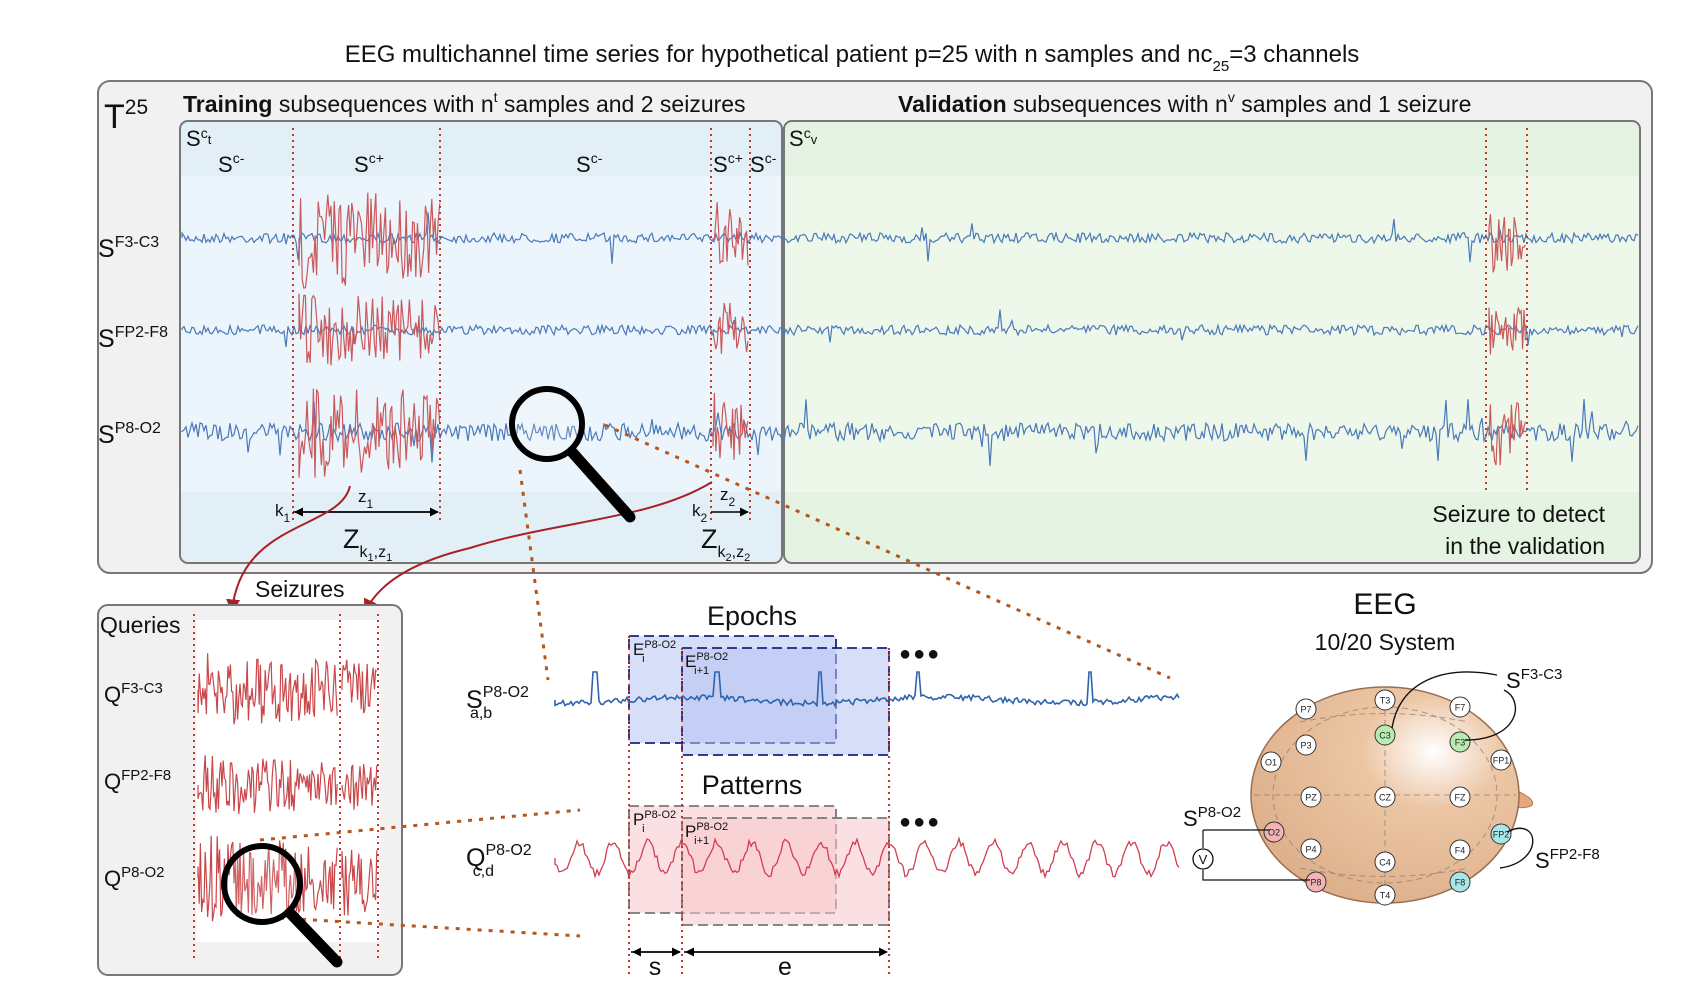 The width and height of the screenshot is (1704, 1004). I want to click on electrode-layer: T3 F7 P7 C3 F3 FP1 O1 P3 PZ CZ FZ O2 P4 C4 F4 FP2 P8 T4 F8, so click(1386, 797).